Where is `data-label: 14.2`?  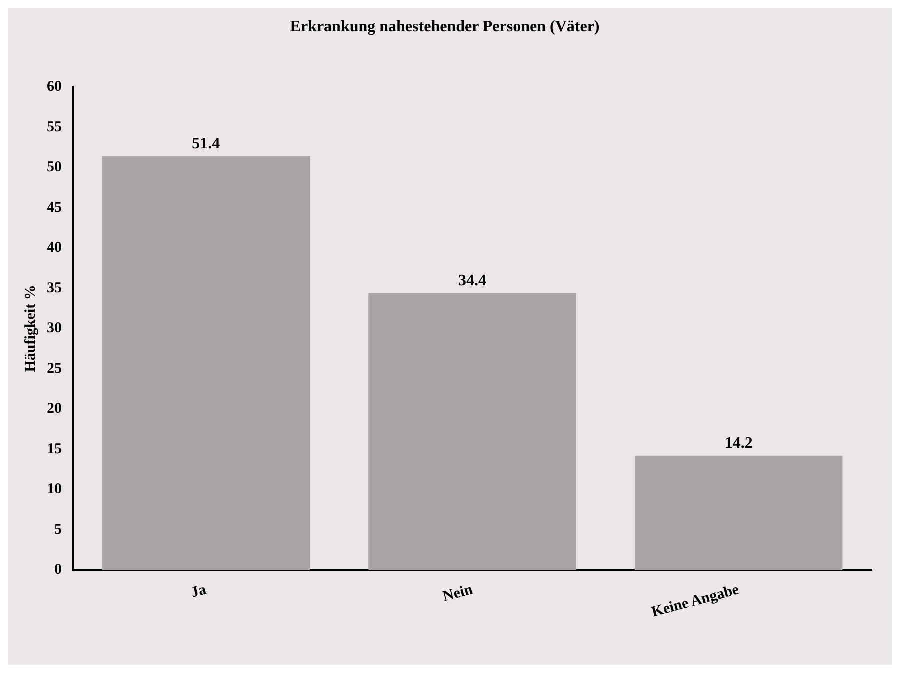
data-label: 14.2 is located at coordinates (738, 443).